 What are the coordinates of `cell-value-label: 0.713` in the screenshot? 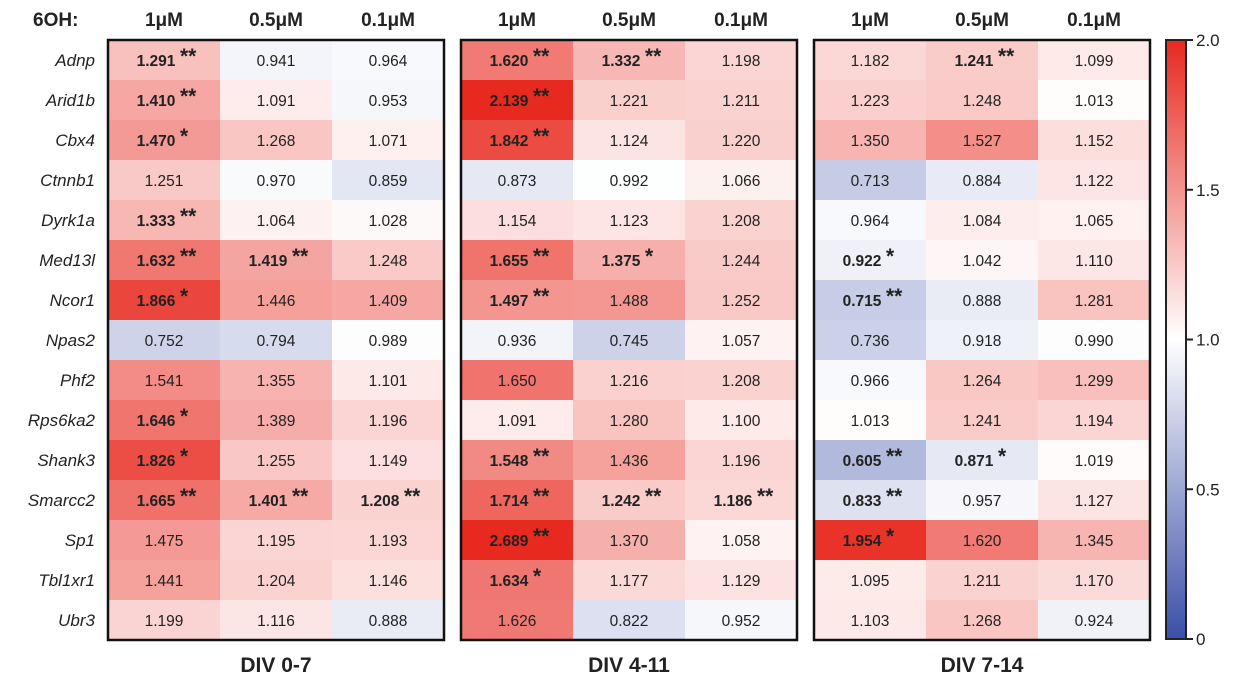 It's located at (870, 181).